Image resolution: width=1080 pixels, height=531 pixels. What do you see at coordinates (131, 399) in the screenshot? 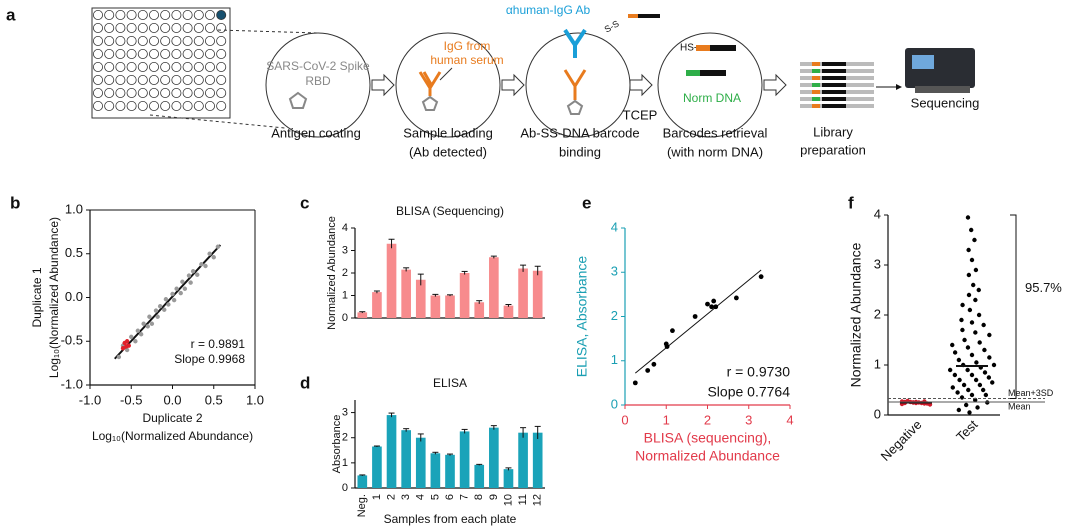
I see `x-tick-label: -0.5` at bounding box center [131, 399].